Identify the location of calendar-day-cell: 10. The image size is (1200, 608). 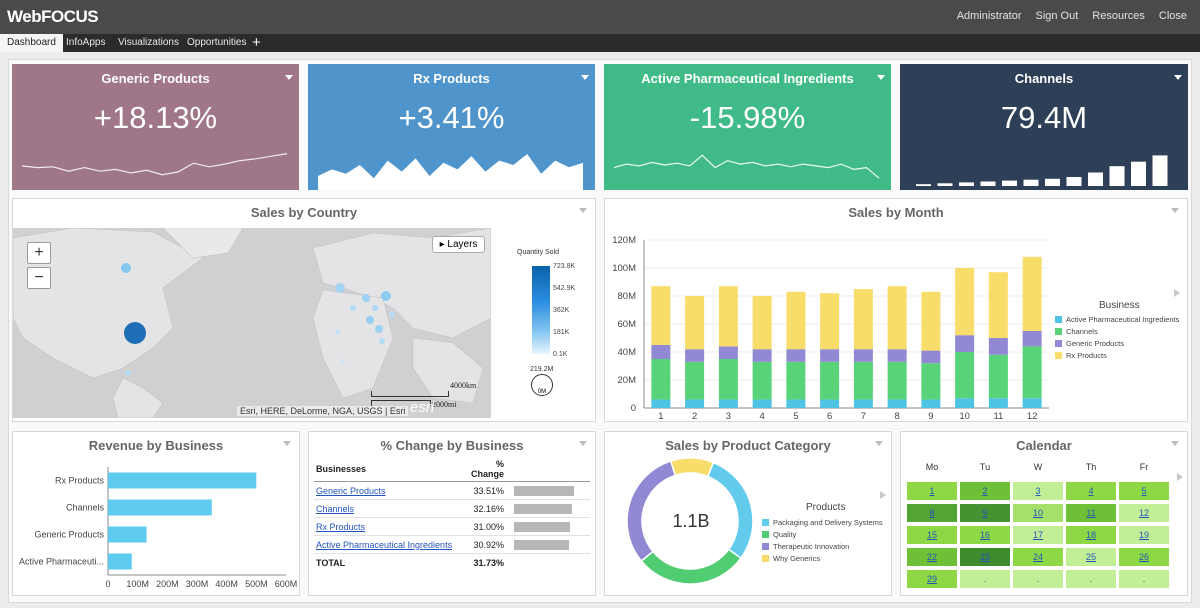
(1038, 513).